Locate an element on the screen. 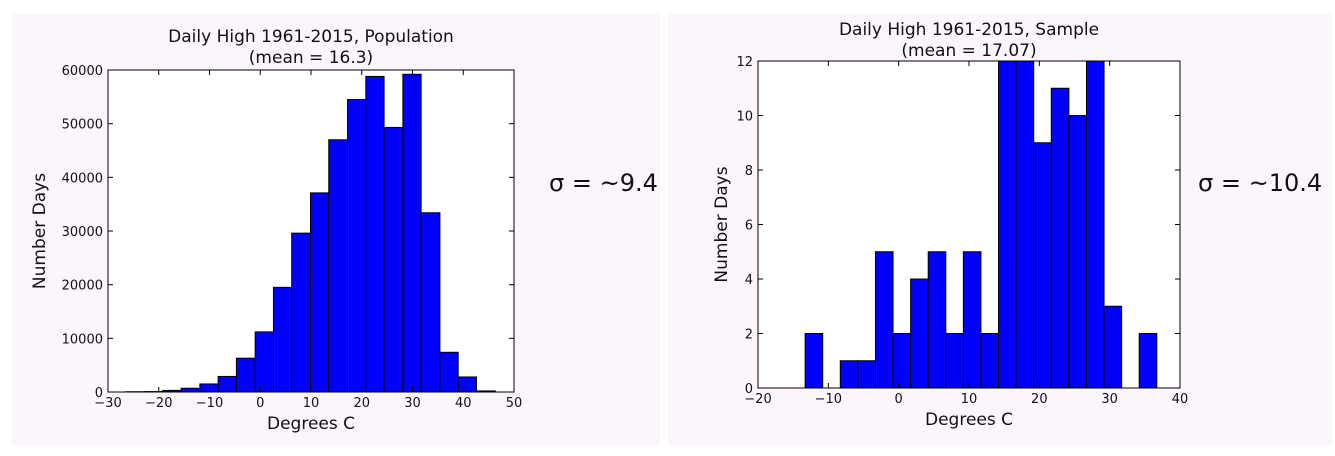 This screenshot has width=1335, height=456. y-tick-label: 40000 is located at coordinates (82, 178).